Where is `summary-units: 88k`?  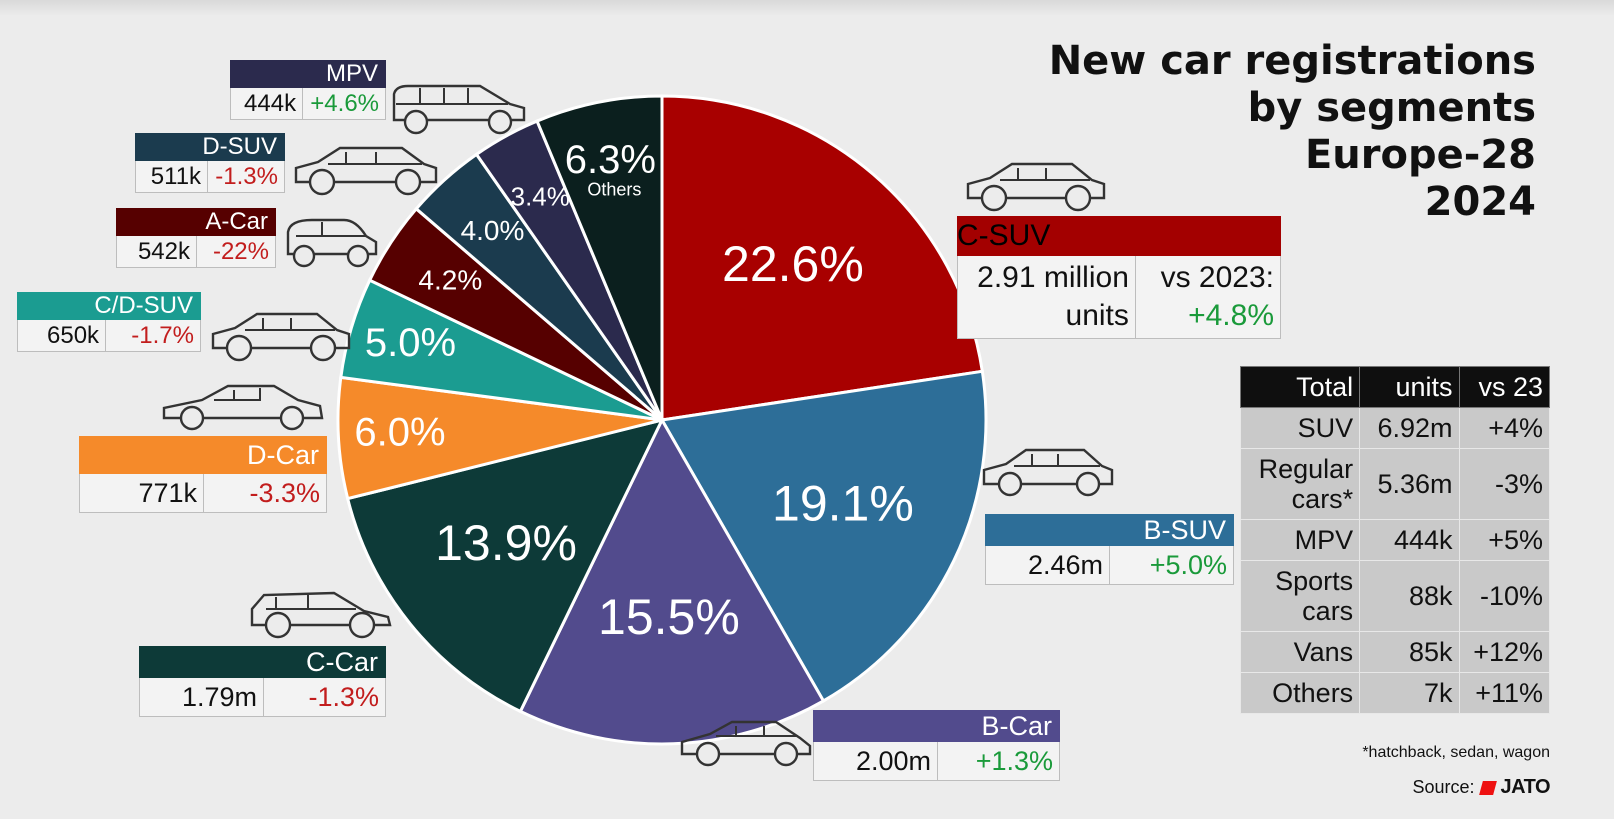 summary-units: 88k is located at coordinates (1409, 596).